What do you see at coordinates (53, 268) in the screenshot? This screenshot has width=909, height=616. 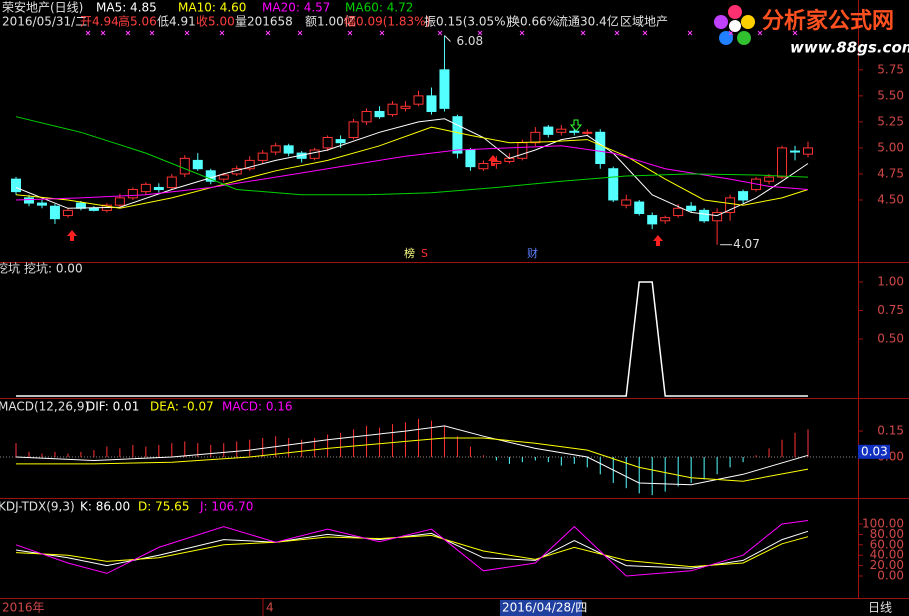 I see `panel-label: 挖坑: 0.00` at bounding box center [53, 268].